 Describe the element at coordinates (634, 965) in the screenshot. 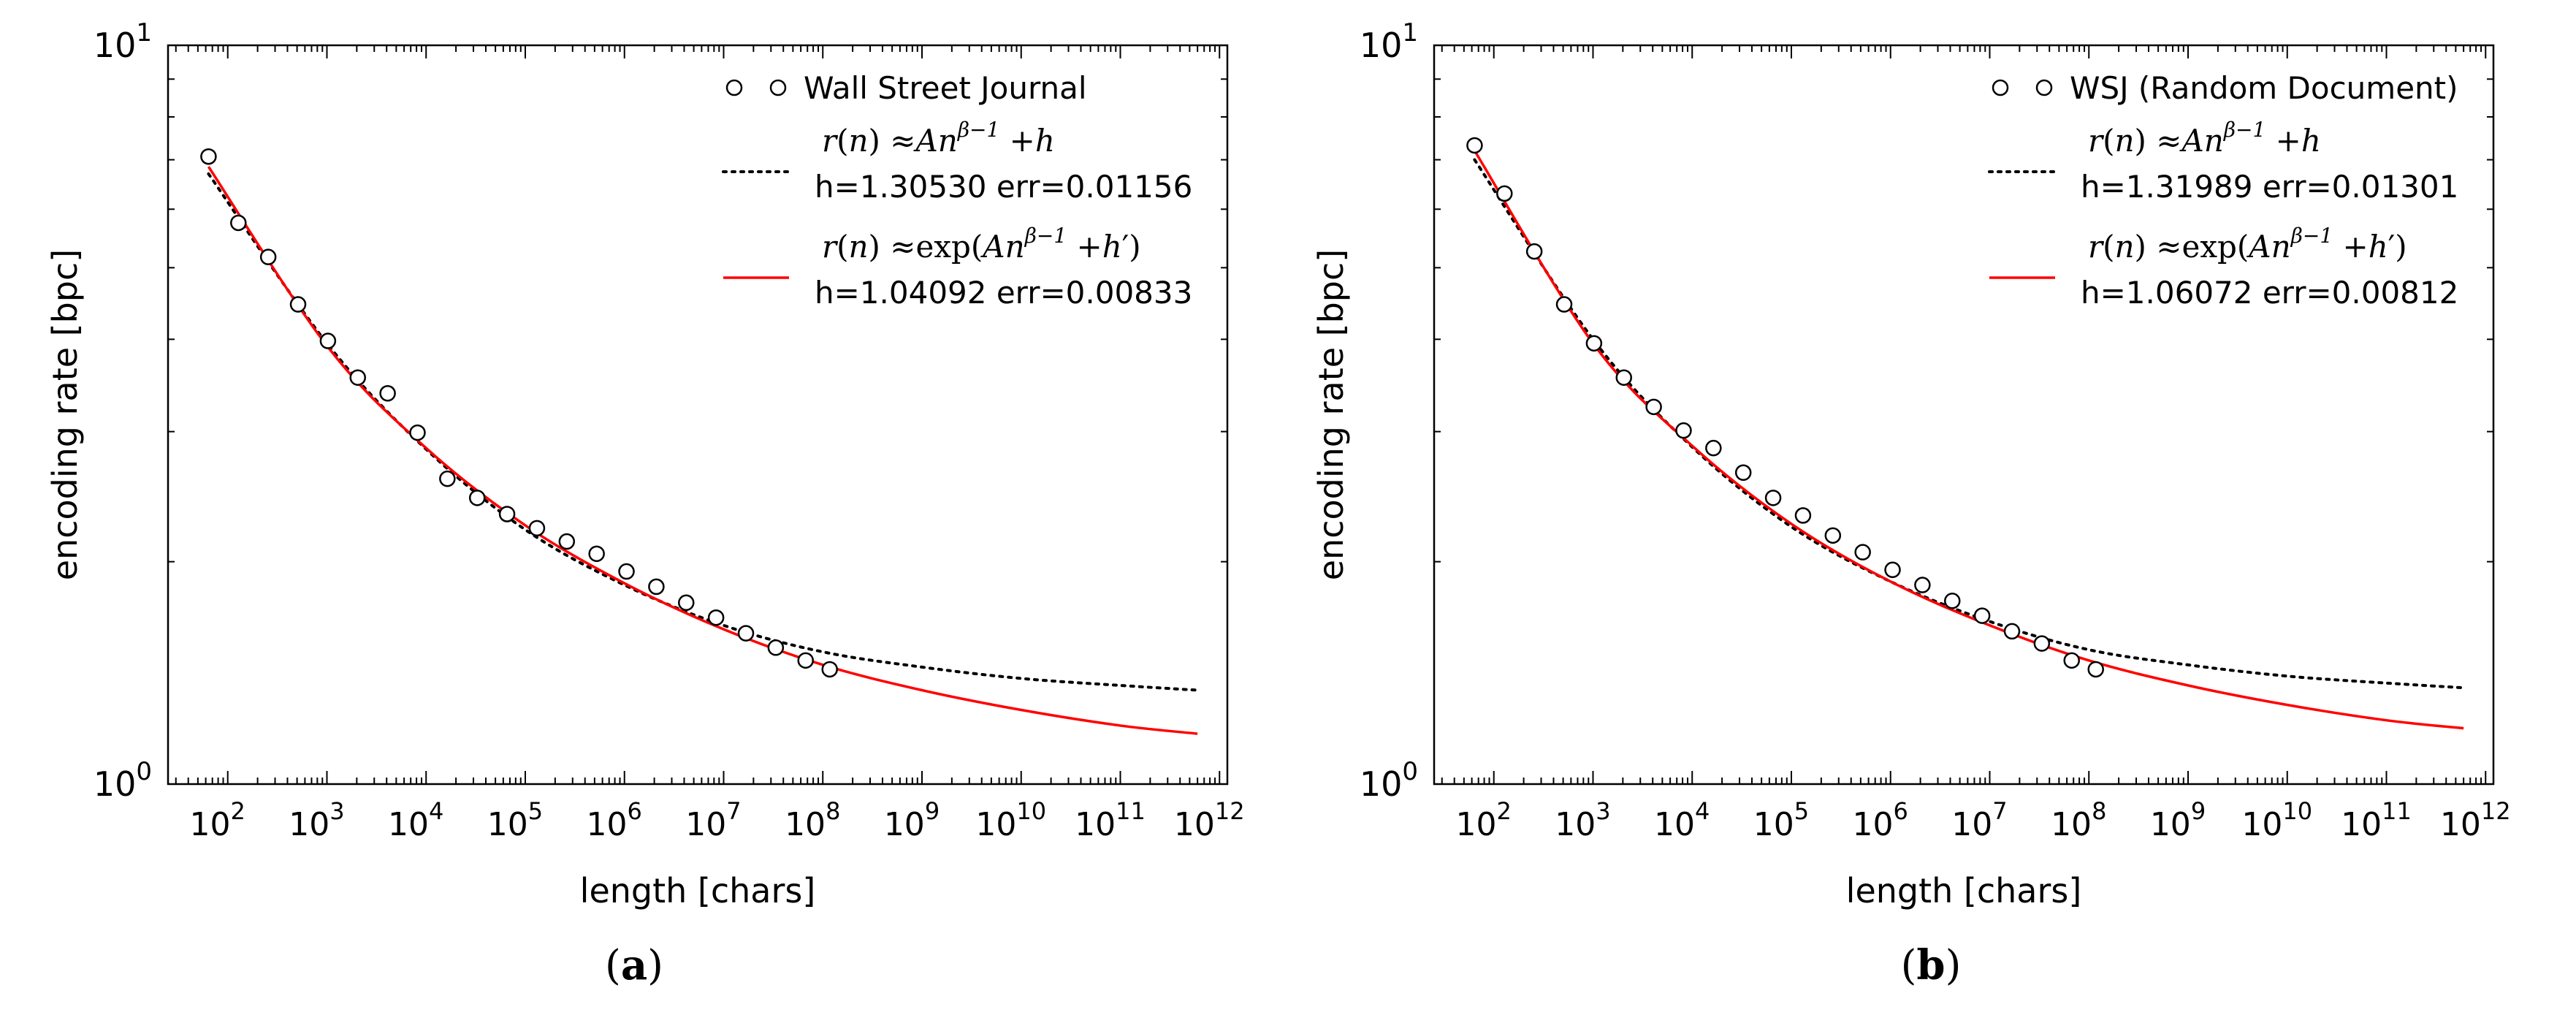

I see `panel-caption: (a)` at that location.